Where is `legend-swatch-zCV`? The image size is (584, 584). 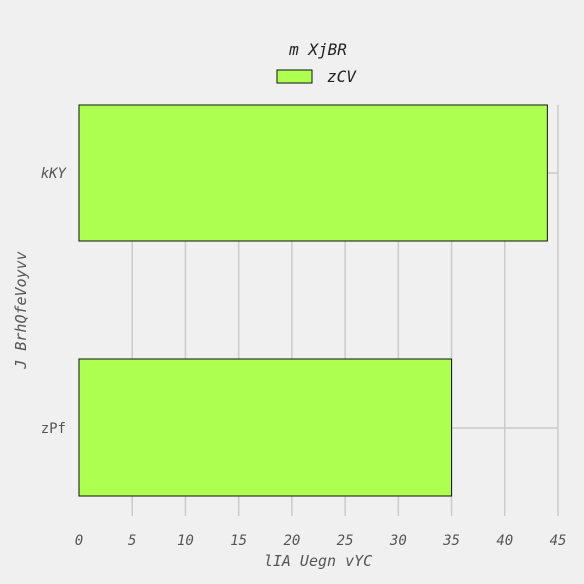
legend-swatch-zCV is located at coordinates (294, 76).